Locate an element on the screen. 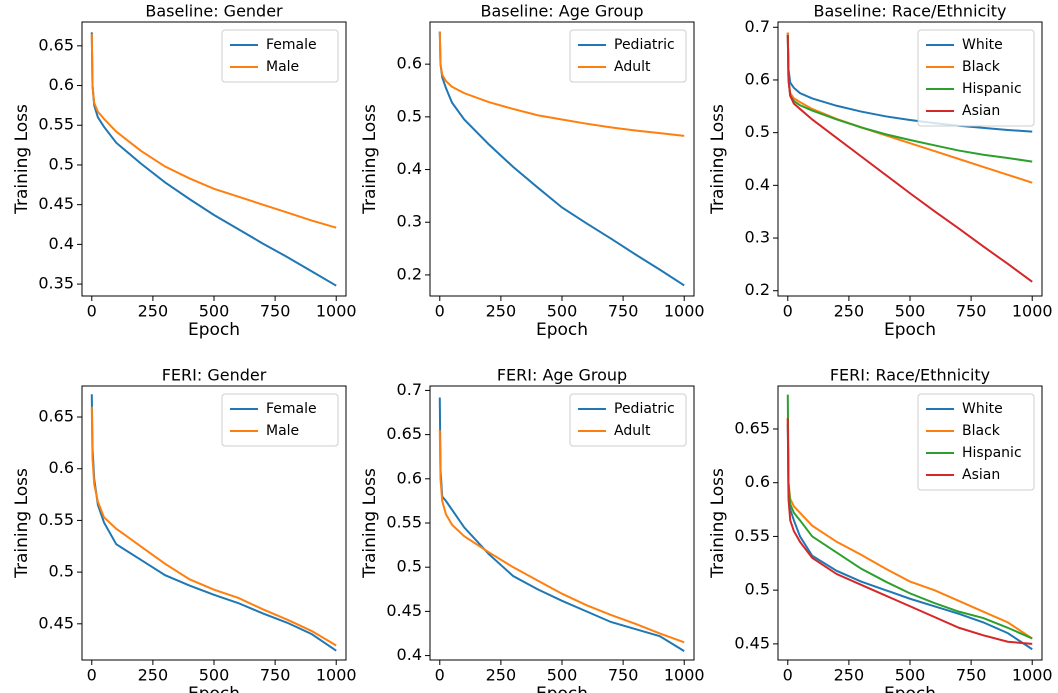 This screenshot has height=693, width=1058. legend-label: Asian is located at coordinates (981, 111).